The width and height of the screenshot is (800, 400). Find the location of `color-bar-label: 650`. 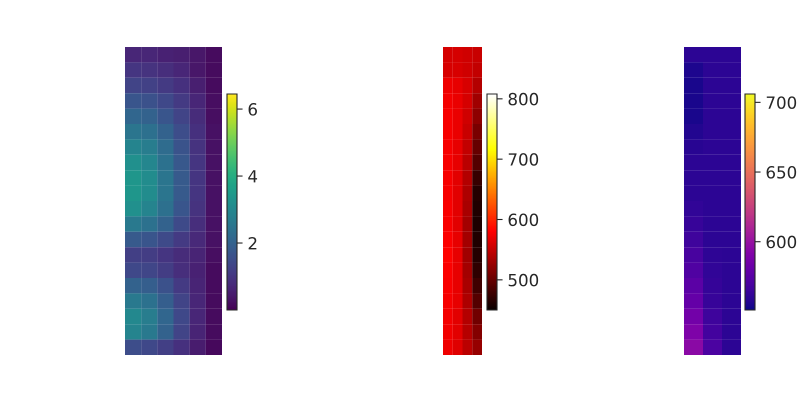

color-bar-label: 650 is located at coordinates (781, 172).